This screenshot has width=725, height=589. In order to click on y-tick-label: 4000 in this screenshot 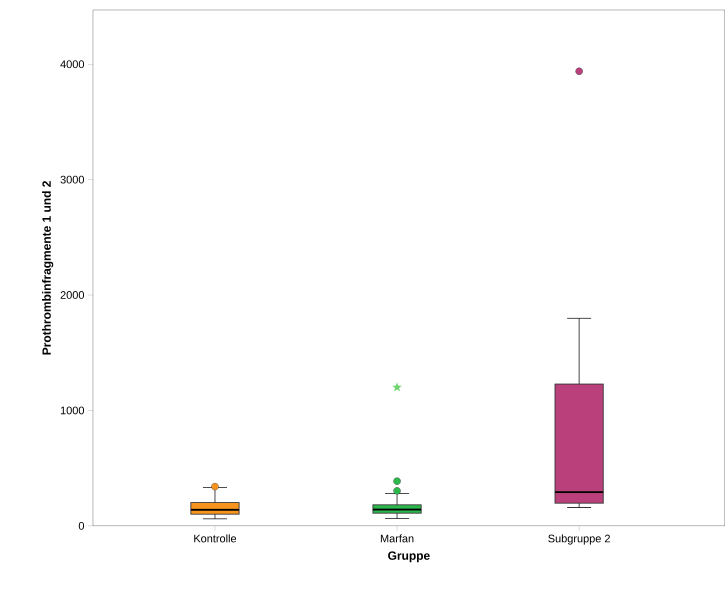, I will do `click(72, 64)`.